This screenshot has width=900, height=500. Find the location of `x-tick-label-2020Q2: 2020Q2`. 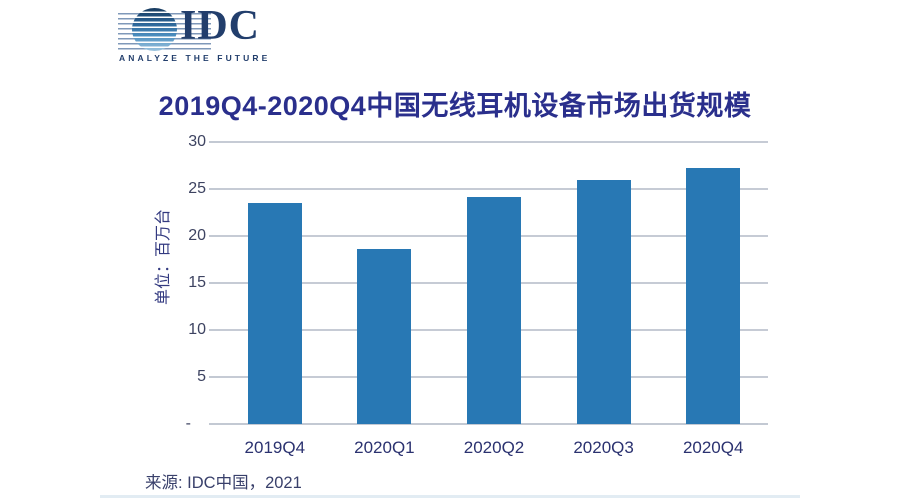

x-tick-label-2020Q2: 2020Q2 is located at coordinates (494, 447).